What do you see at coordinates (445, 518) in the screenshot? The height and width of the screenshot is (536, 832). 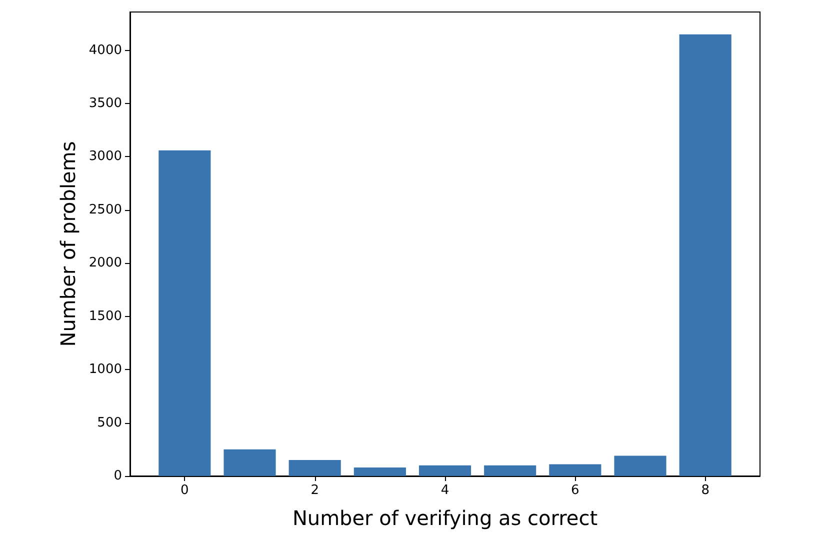 I see `x-axis-title: Number of verifying as correct` at bounding box center [445, 518].